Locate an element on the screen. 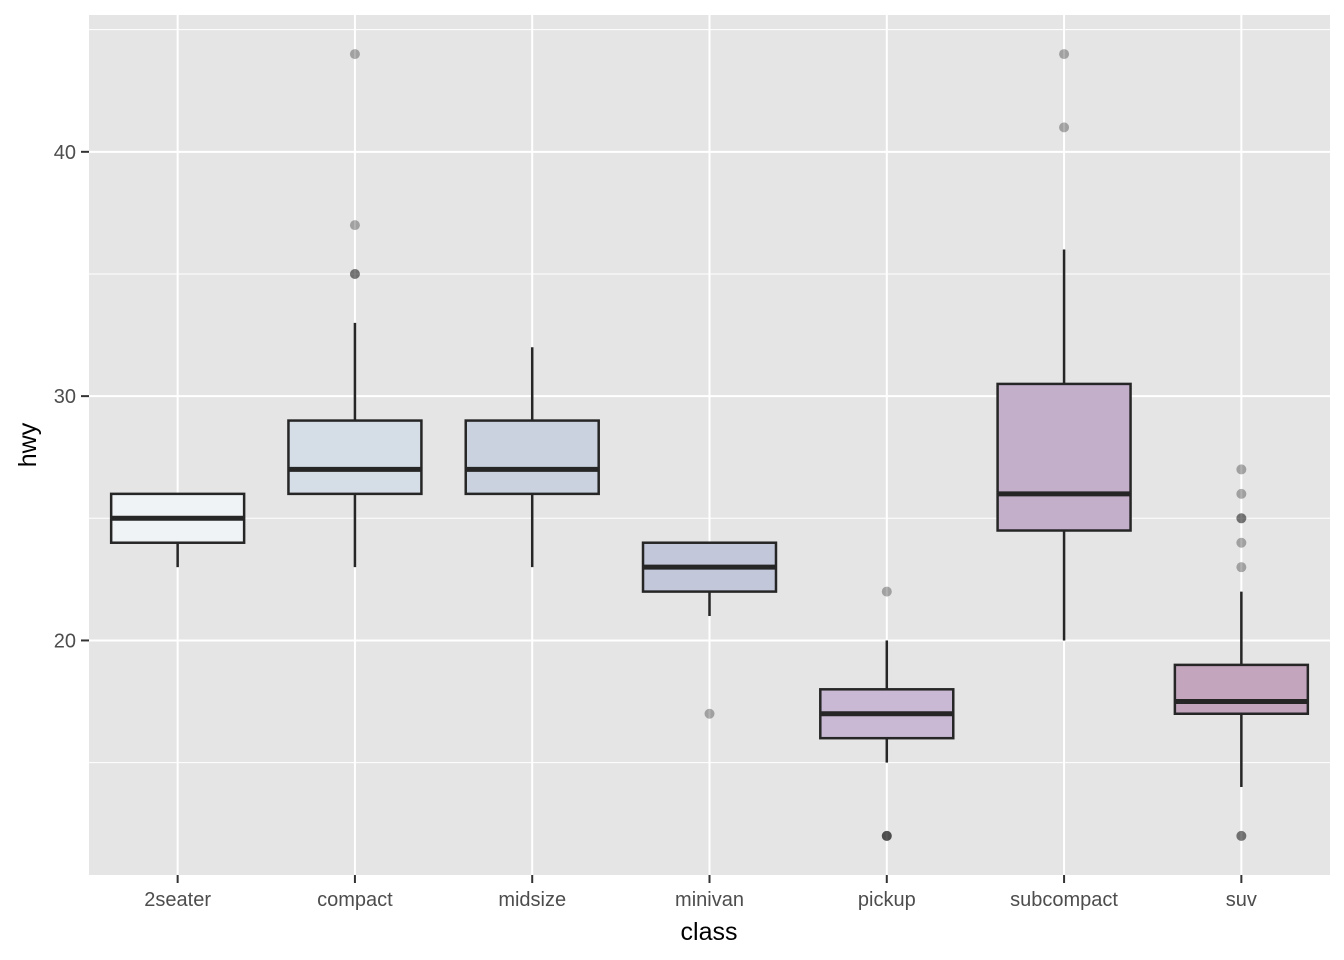 The image size is (1344, 960). box-subcompact is located at coordinates (1064, 345).